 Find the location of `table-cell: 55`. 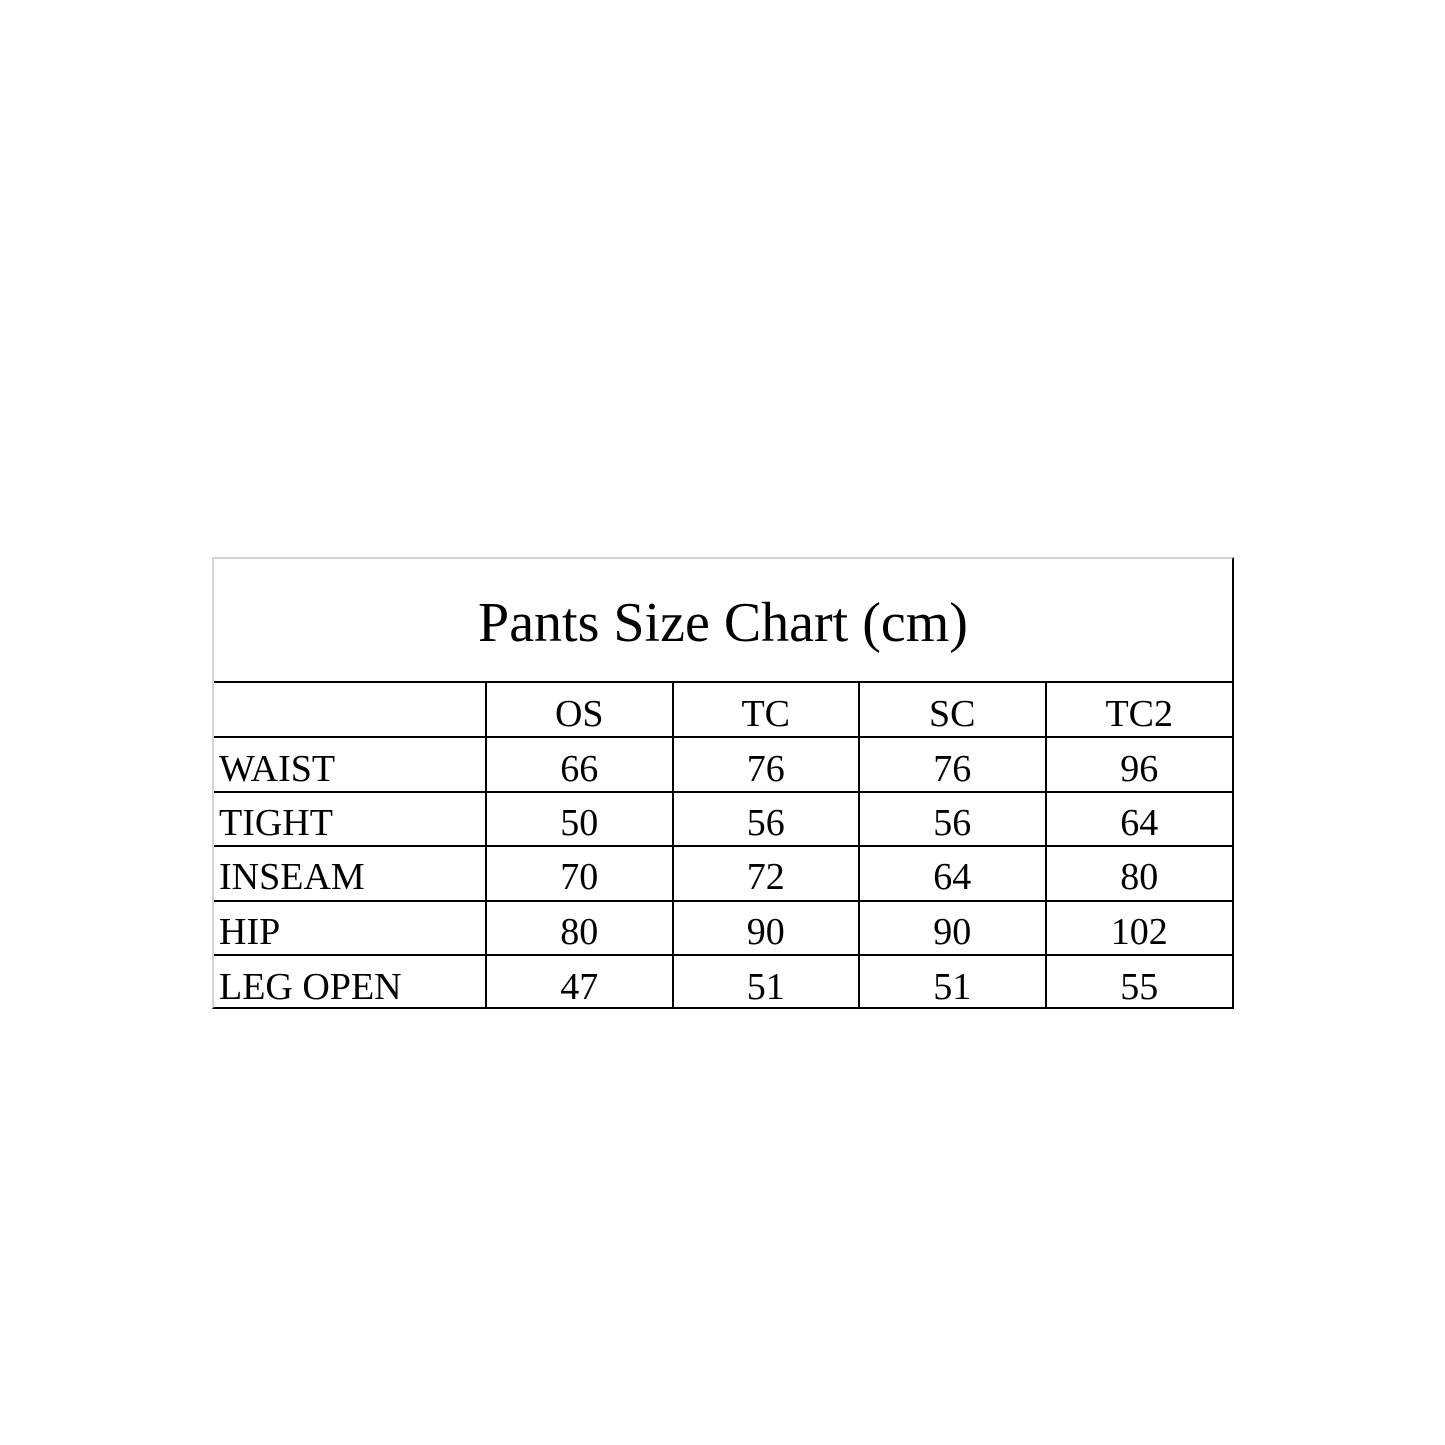

table-cell: 55 is located at coordinates (1138, 981).